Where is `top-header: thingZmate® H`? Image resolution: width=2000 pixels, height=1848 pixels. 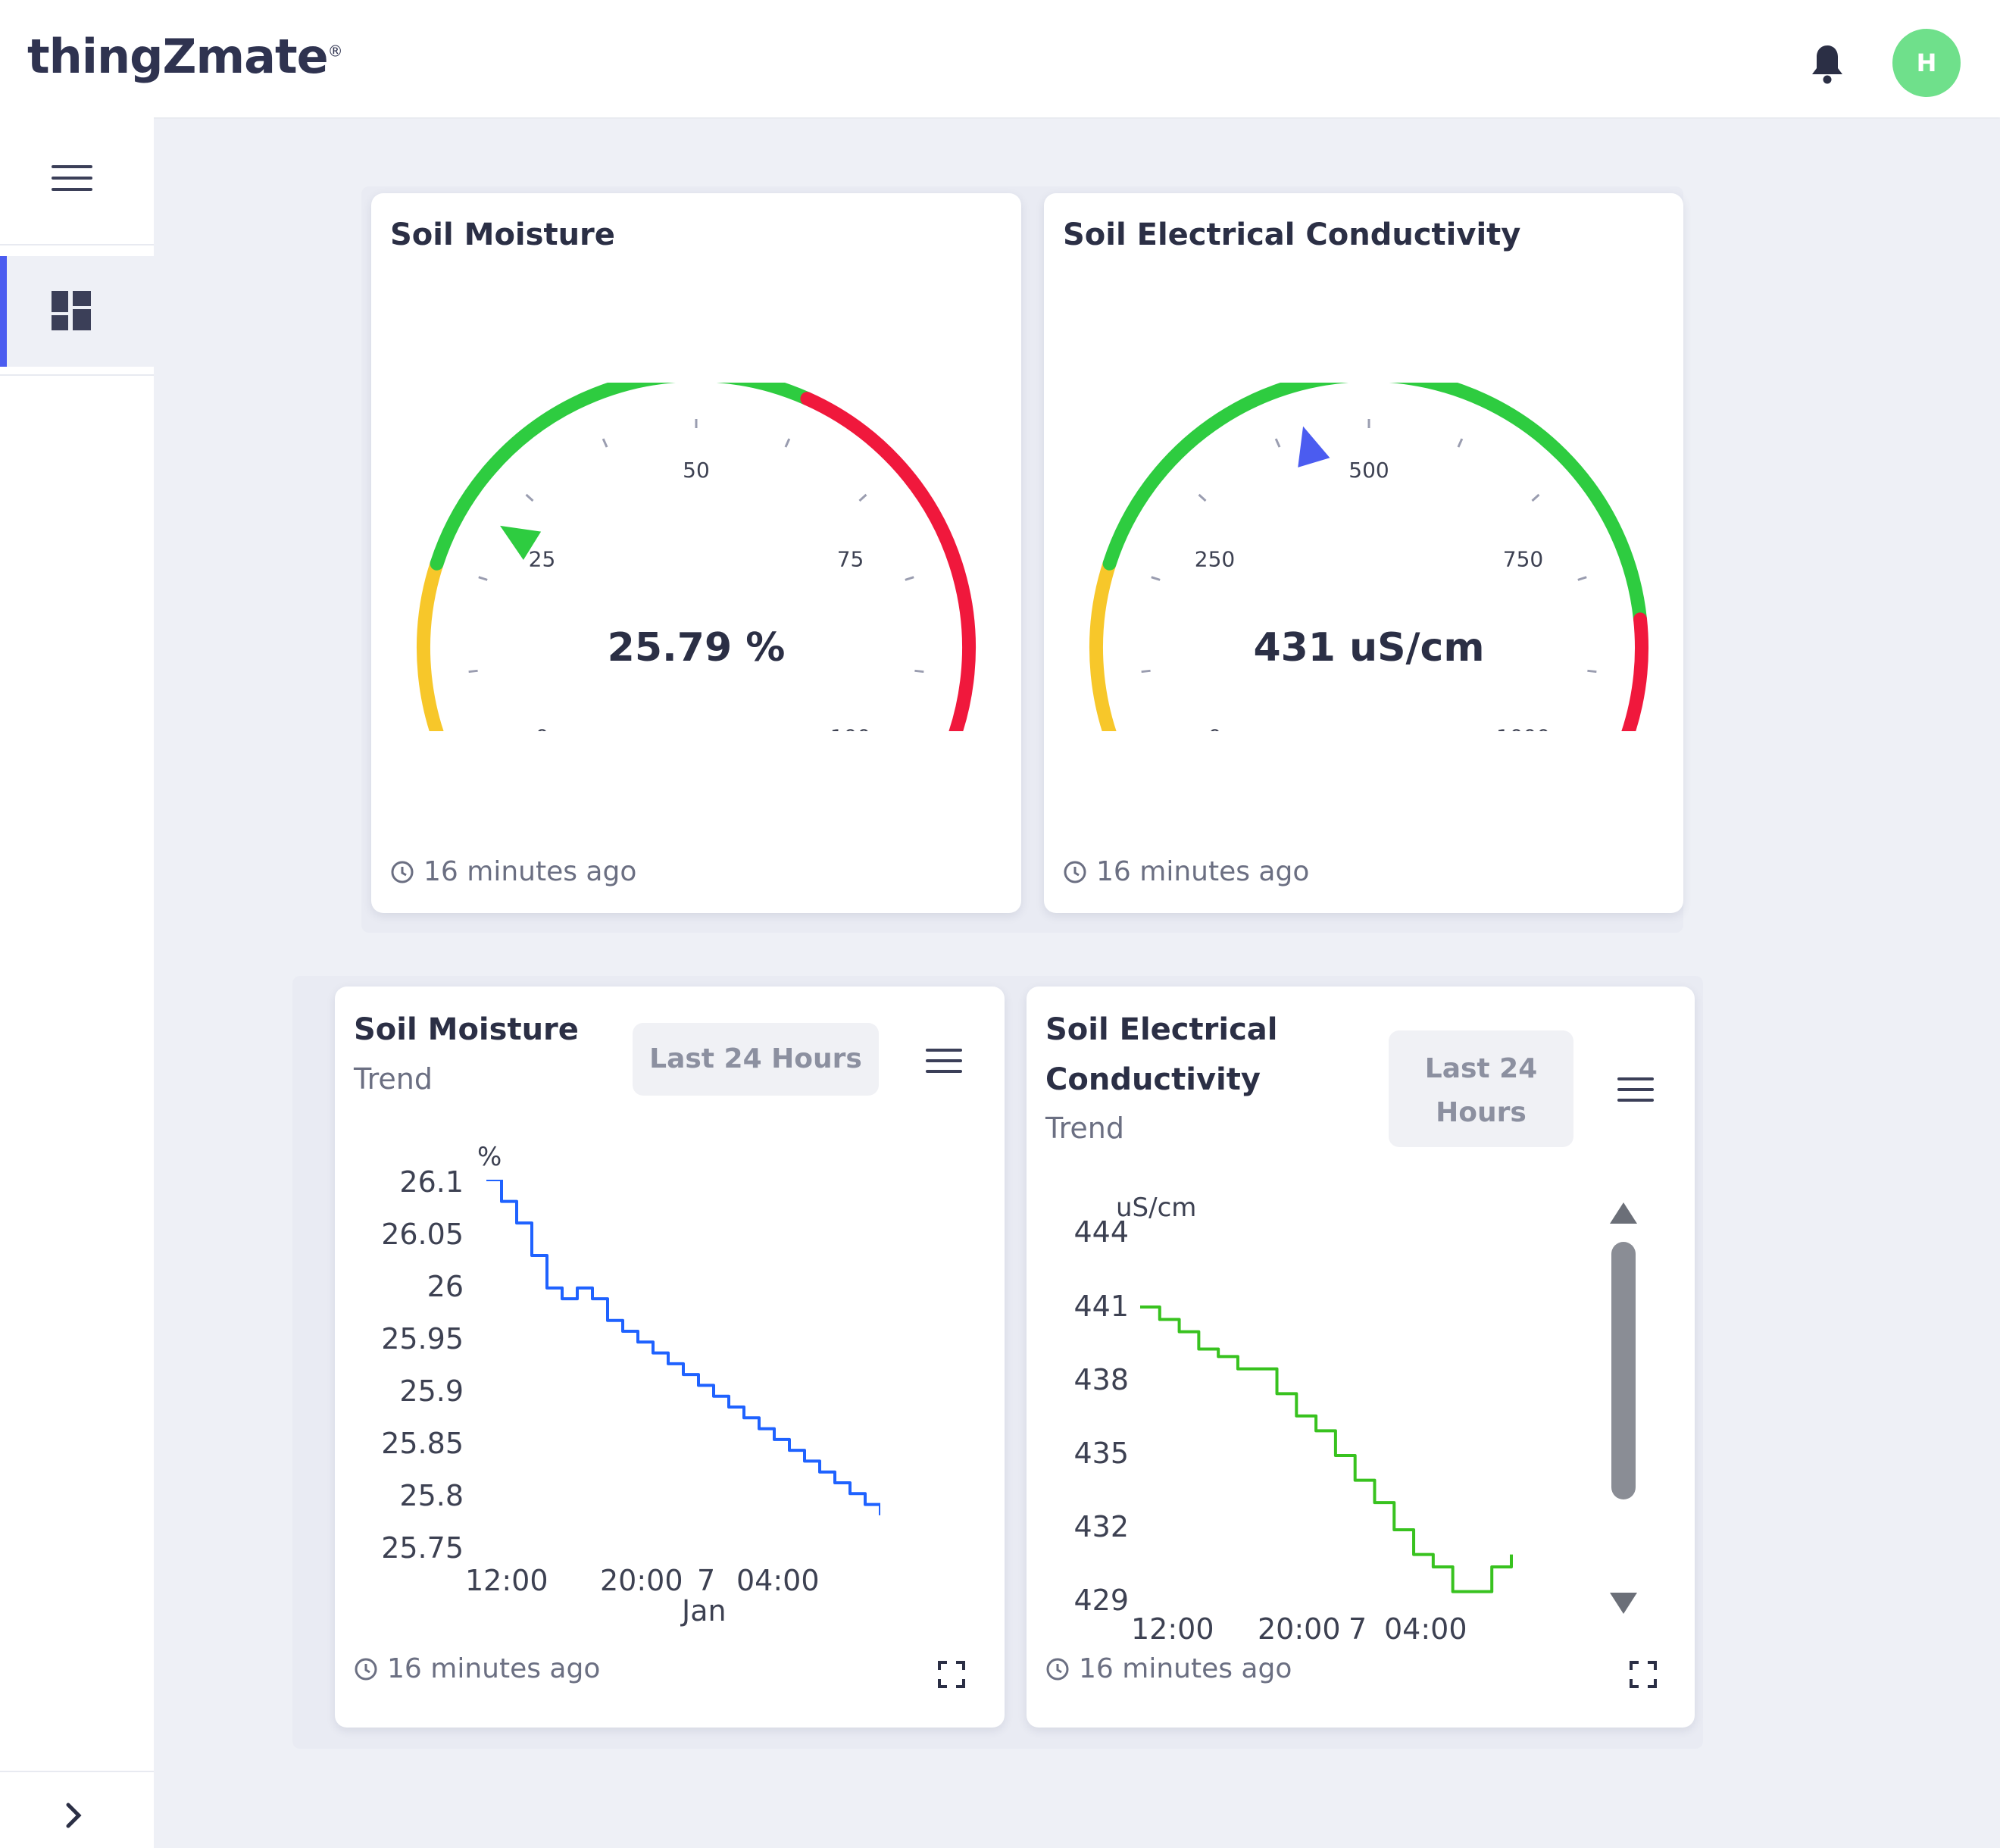
top-header: thingZmate® H is located at coordinates (1000, 58).